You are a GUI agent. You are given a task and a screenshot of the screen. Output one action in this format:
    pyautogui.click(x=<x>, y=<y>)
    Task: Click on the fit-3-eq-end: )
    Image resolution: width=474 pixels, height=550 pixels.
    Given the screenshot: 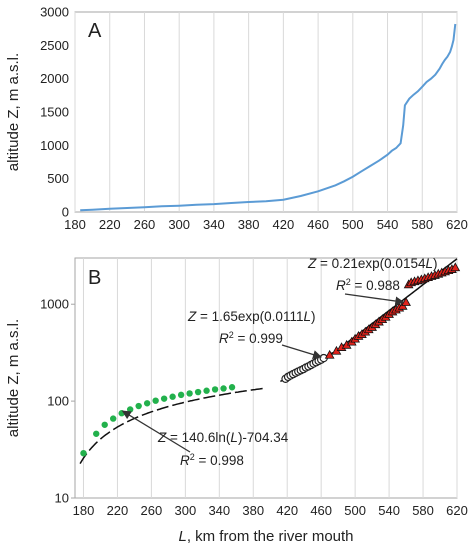 What is the action you would take?
    pyautogui.click(x=435, y=263)
    